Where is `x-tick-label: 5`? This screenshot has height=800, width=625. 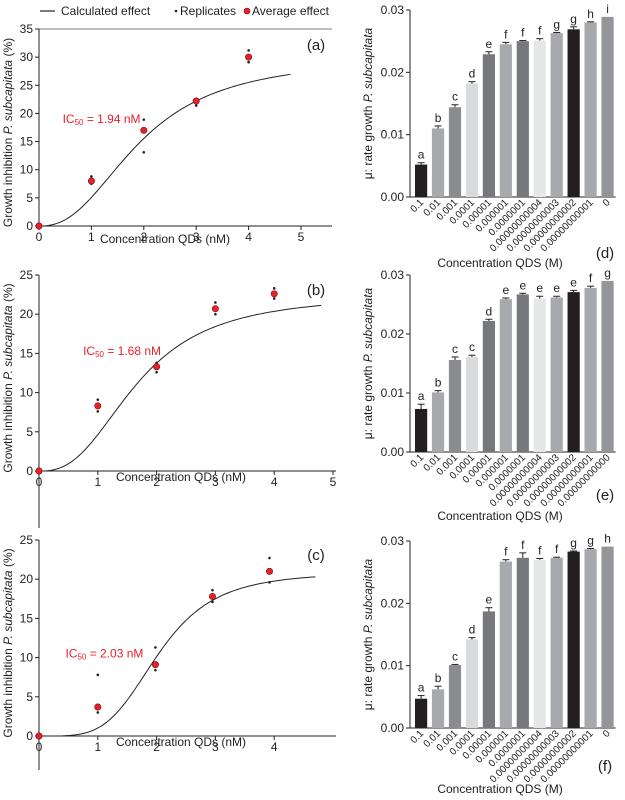
x-tick-label: 5 is located at coordinates (333, 482).